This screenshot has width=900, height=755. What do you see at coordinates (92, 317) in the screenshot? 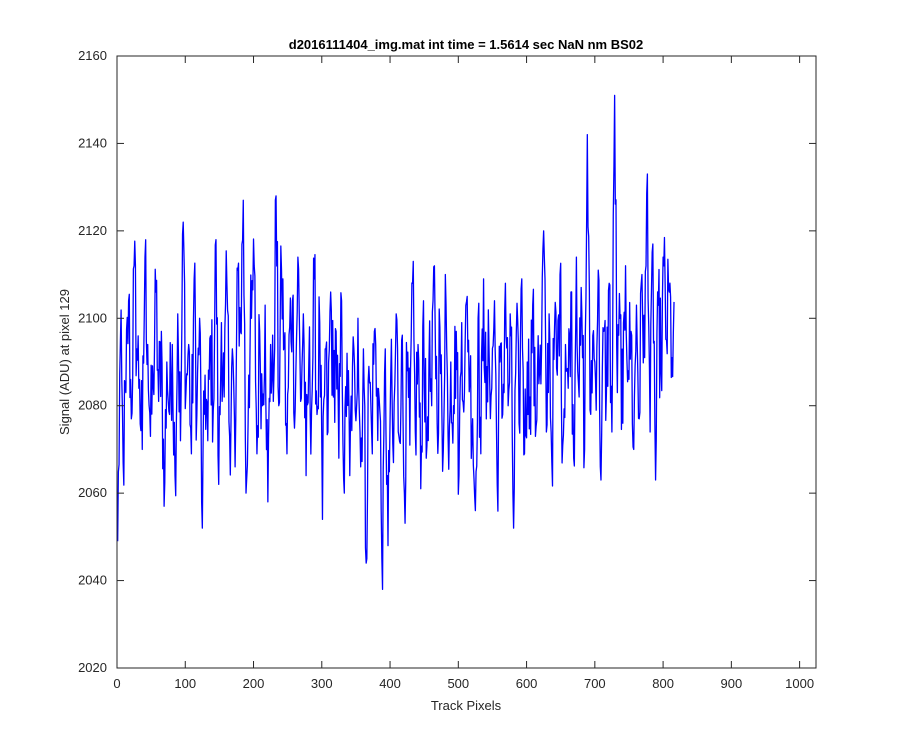
I see `y-tick-label: 2100` at bounding box center [92, 317].